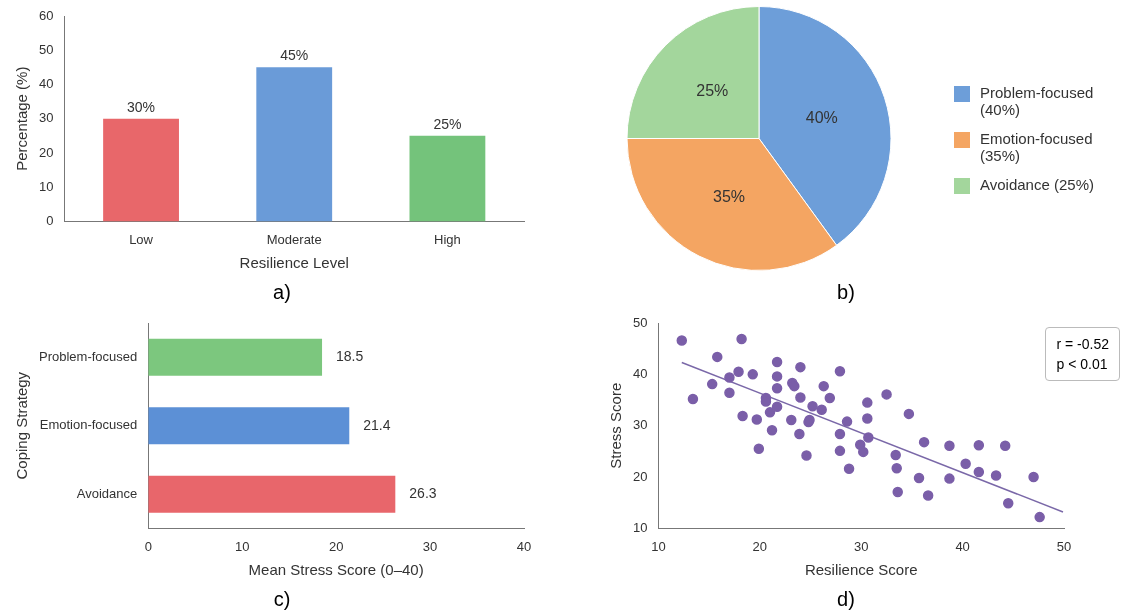 The height and width of the screenshot is (614, 1128). What do you see at coordinates (447, 239) in the screenshot?
I see `x-tick-label: High` at bounding box center [447, 239].